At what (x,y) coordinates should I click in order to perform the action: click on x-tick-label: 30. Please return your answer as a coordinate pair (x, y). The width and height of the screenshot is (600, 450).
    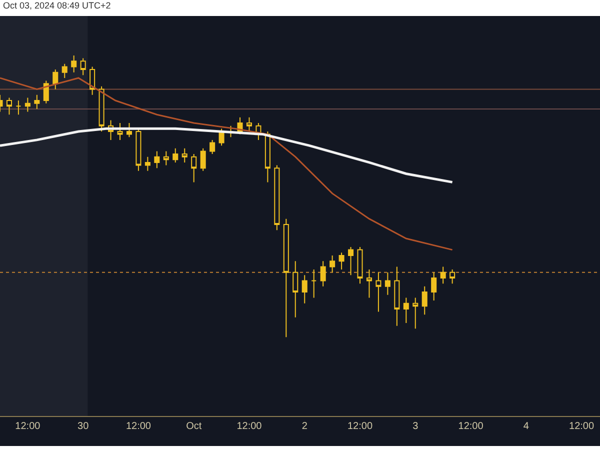
    Looking at the image, I should click on (84, 426).